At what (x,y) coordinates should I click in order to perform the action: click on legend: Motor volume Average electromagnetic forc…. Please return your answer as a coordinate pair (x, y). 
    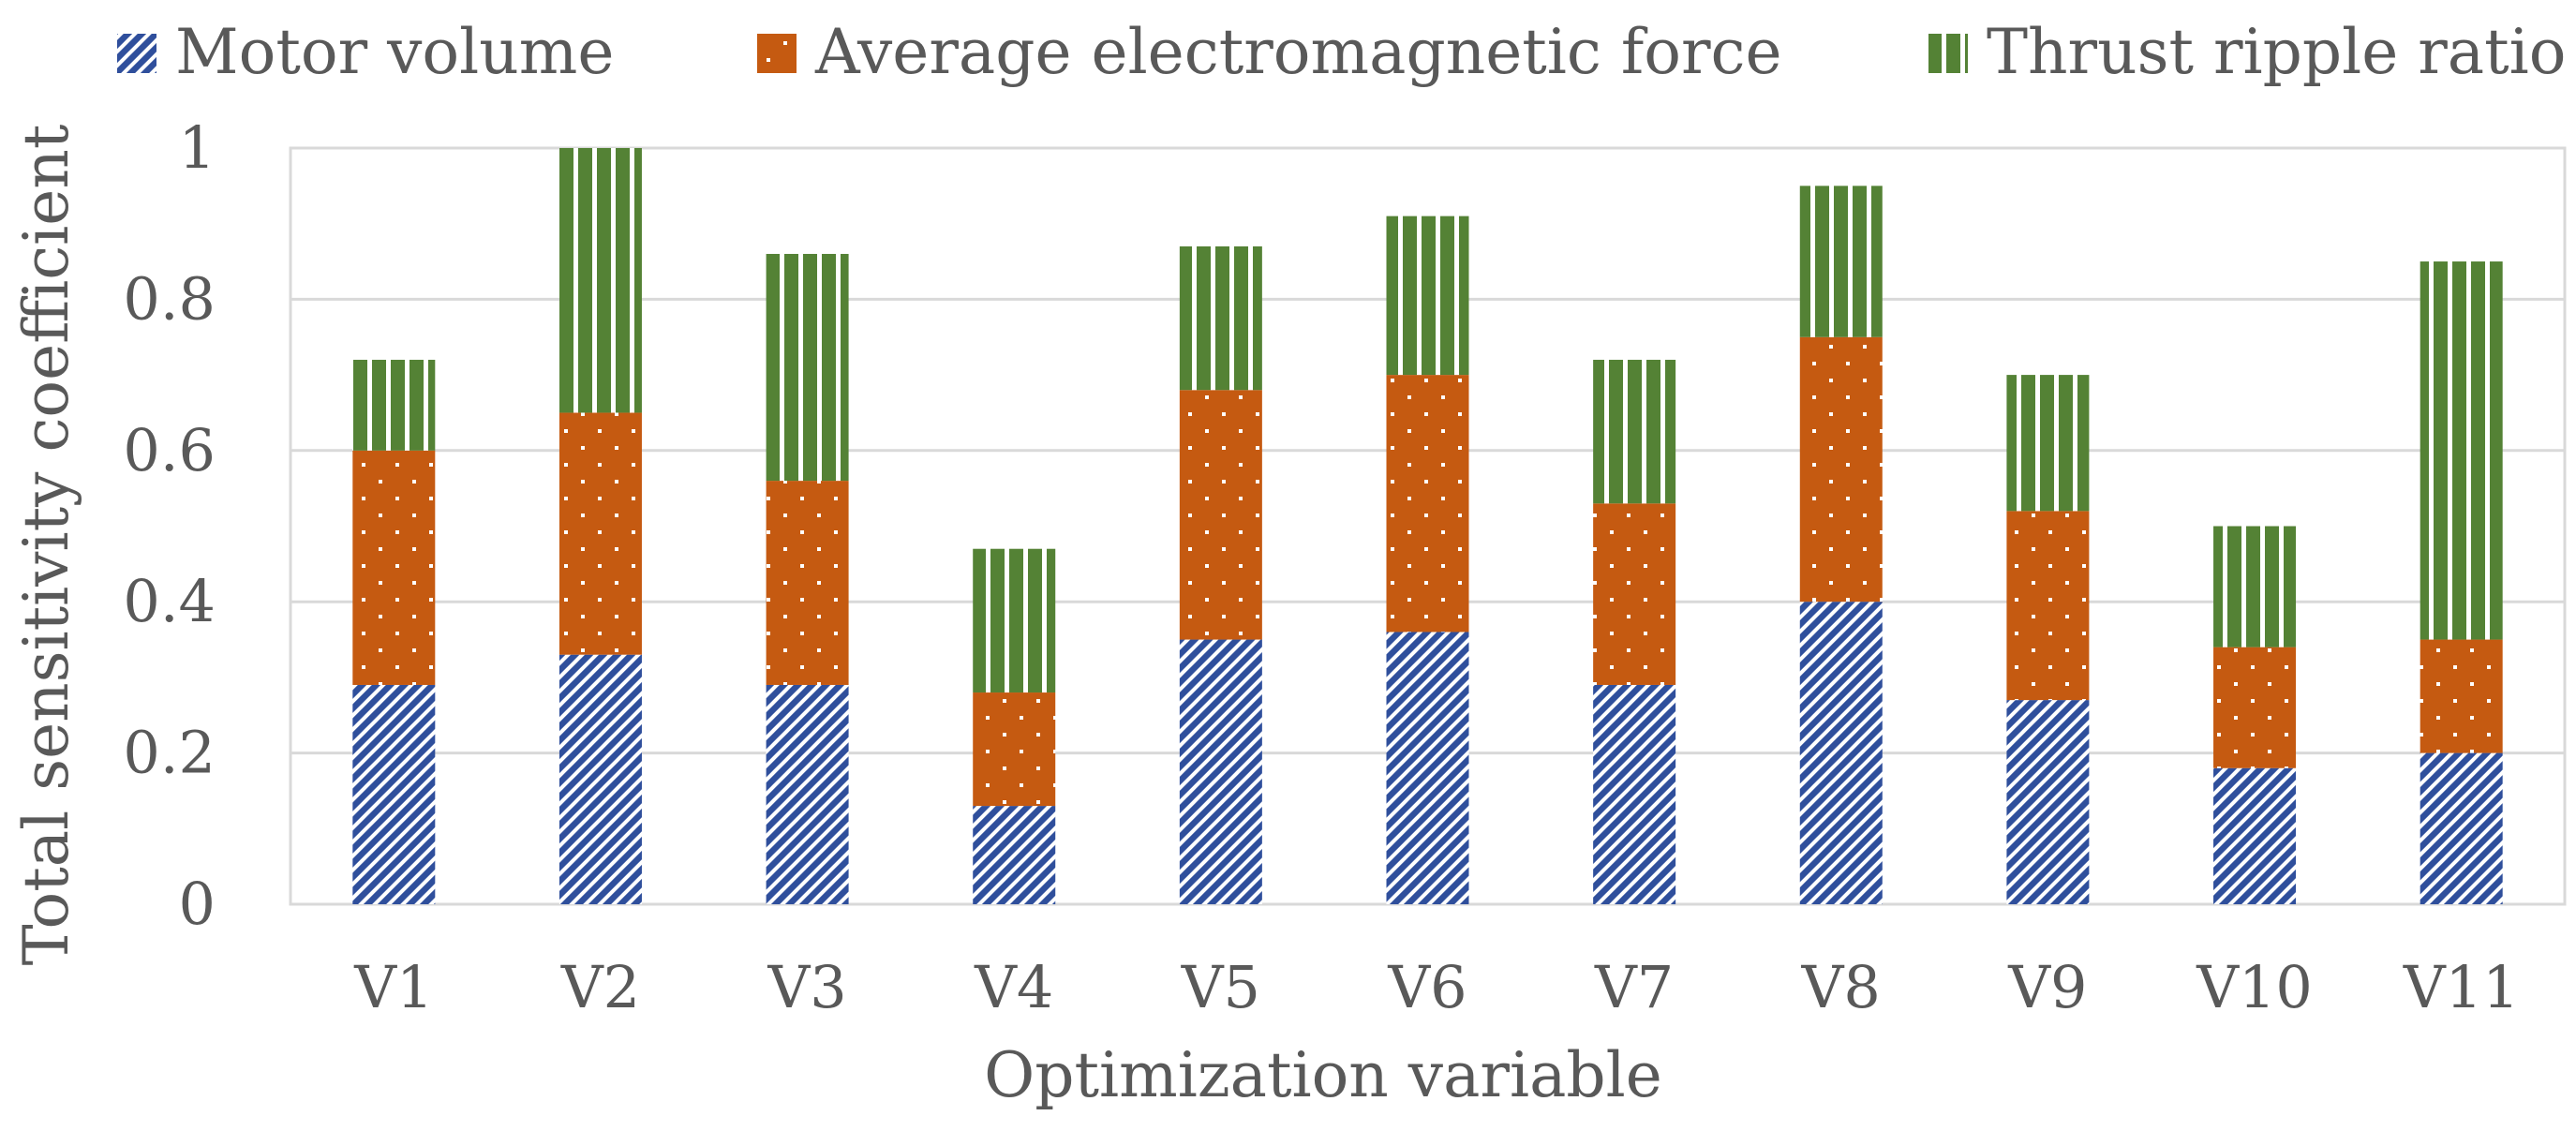
    Looking at the image, I should click on (1342, 52).